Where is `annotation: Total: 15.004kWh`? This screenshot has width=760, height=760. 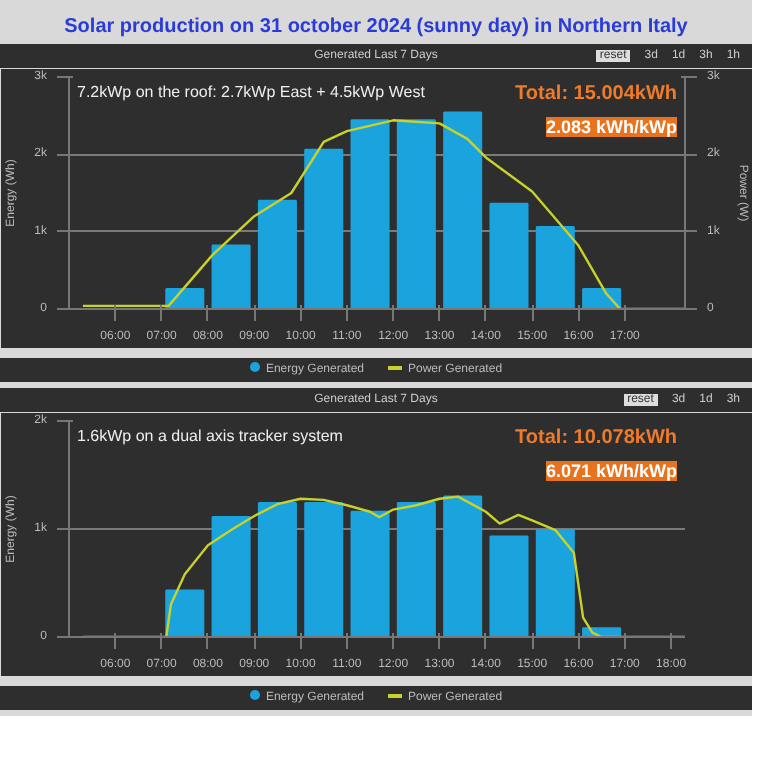 annotation: Total: 15.004kWh is located at coordinates (596, 94).